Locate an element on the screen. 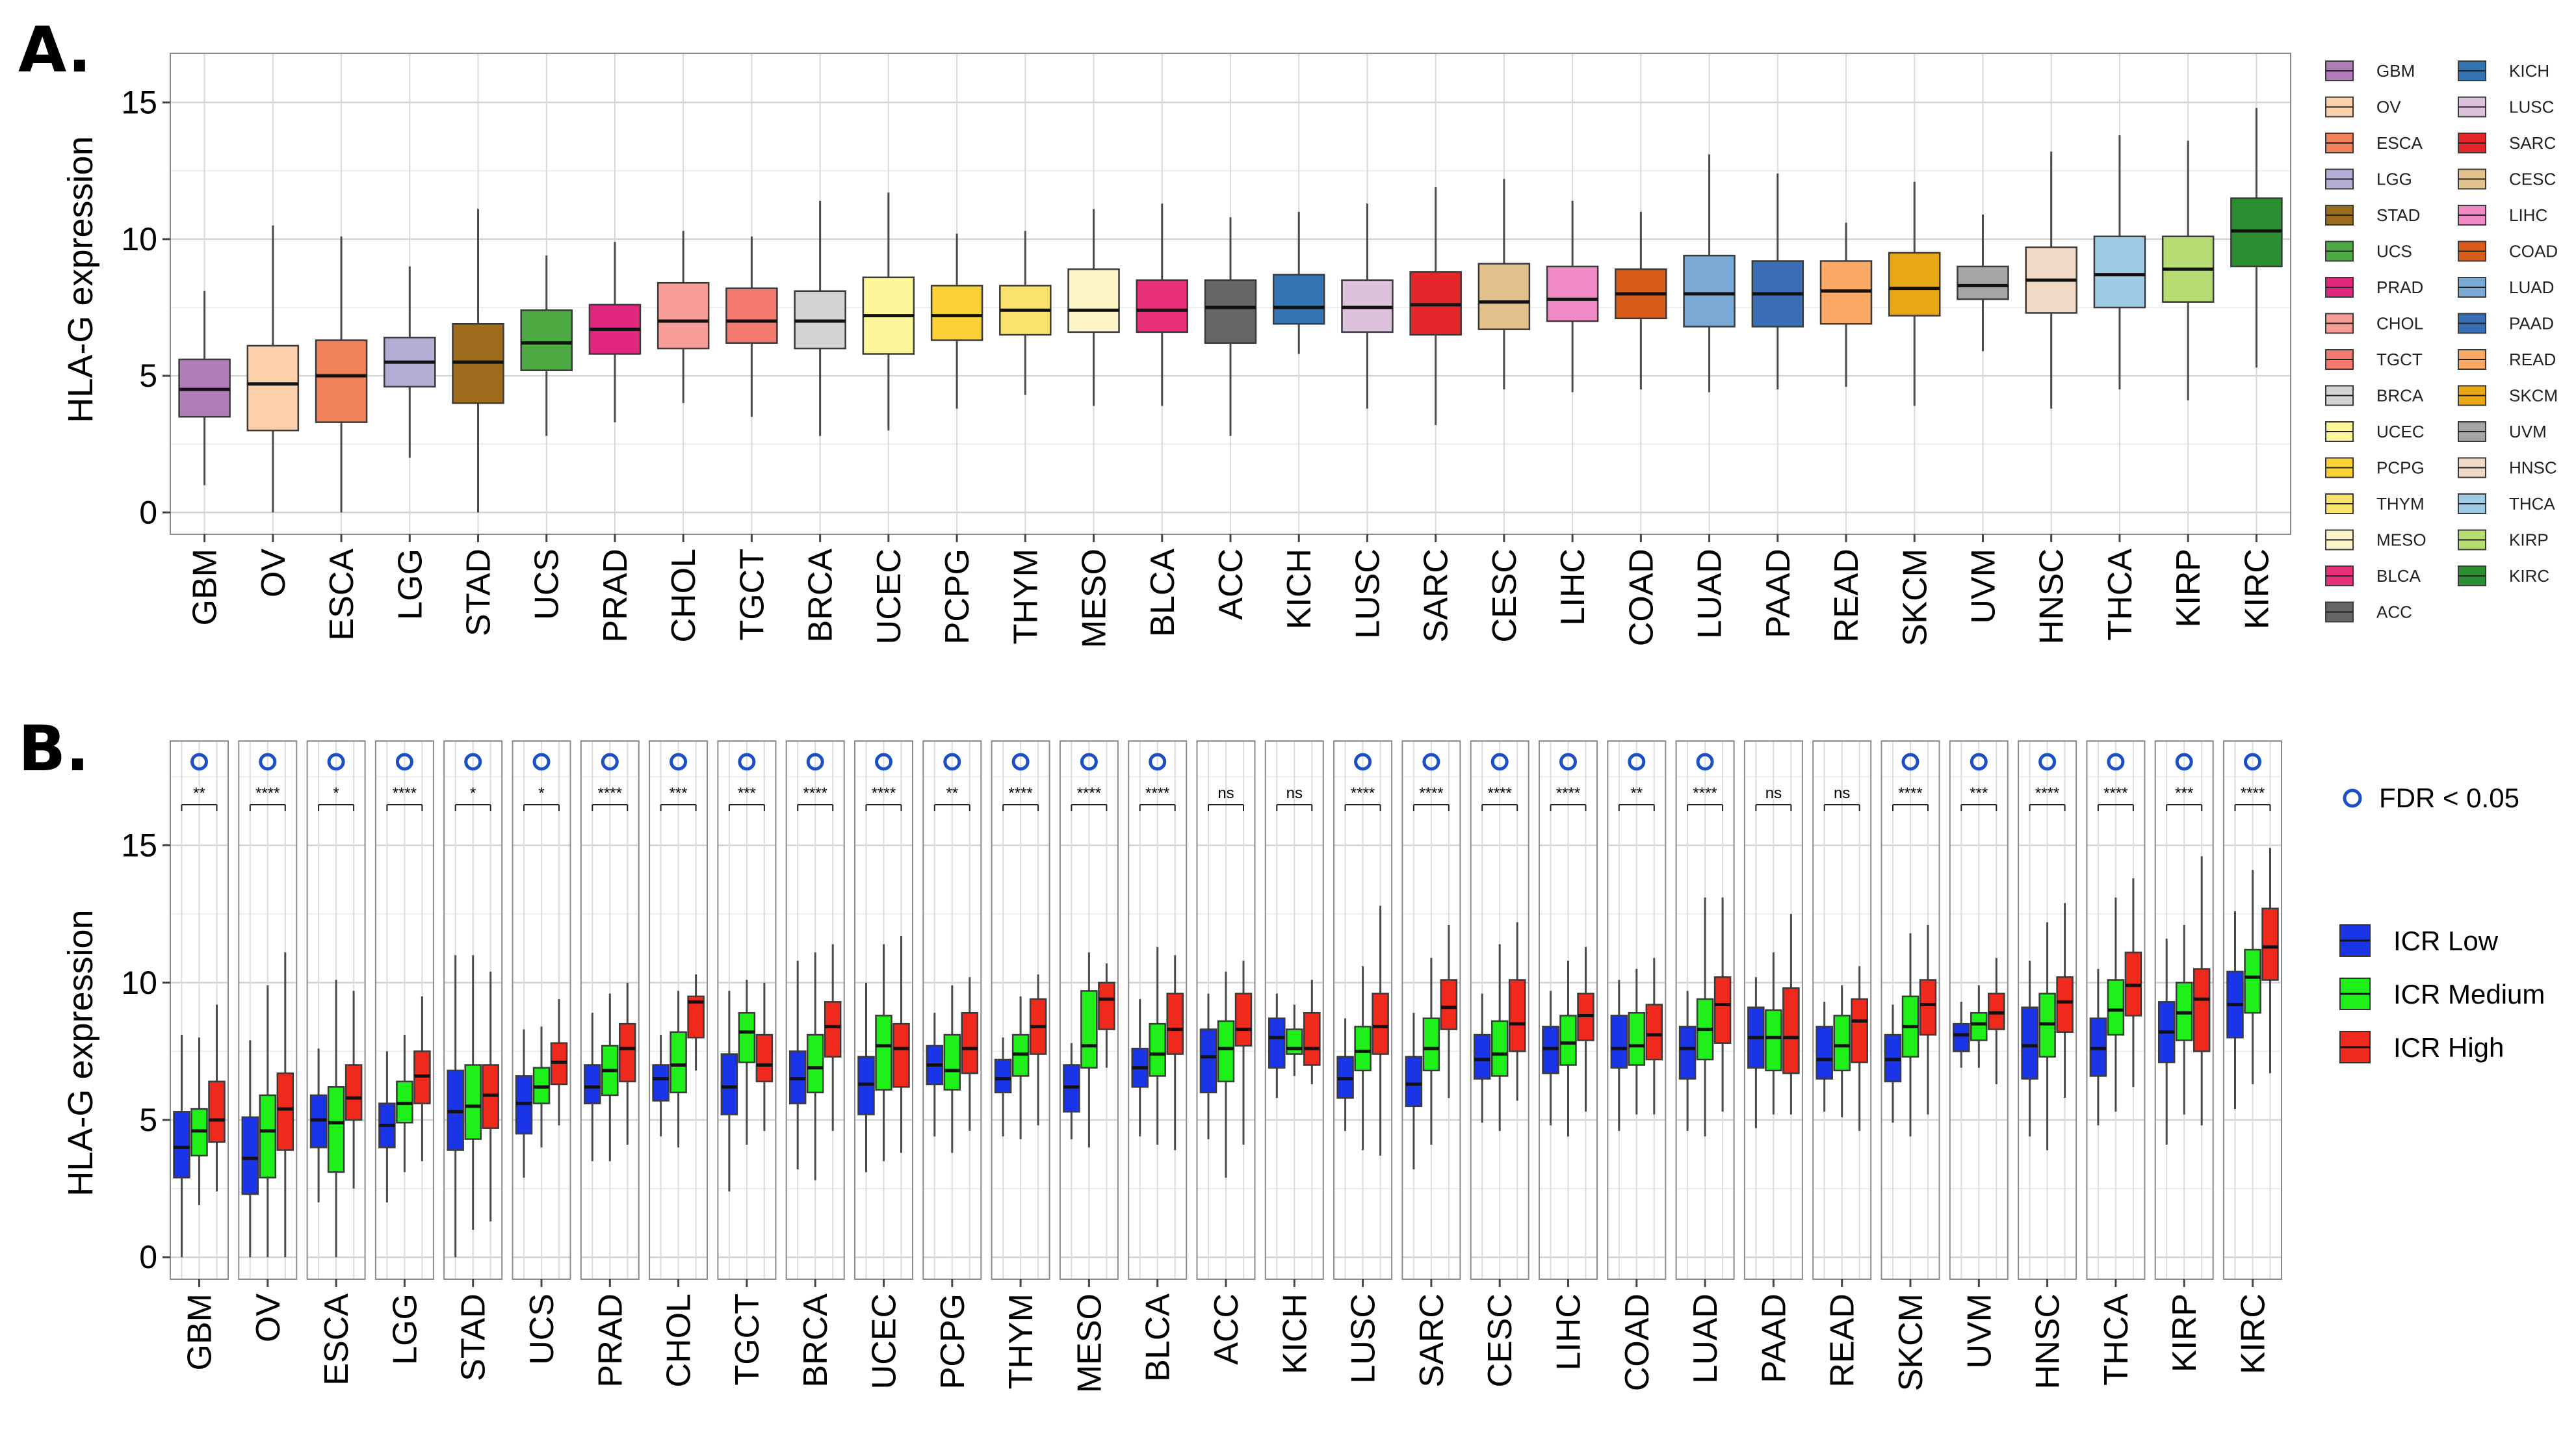 This screenshot has height=1430, width=2576. panel-b-x-tick-label: TGCT is located at coordinates (747, 1340).